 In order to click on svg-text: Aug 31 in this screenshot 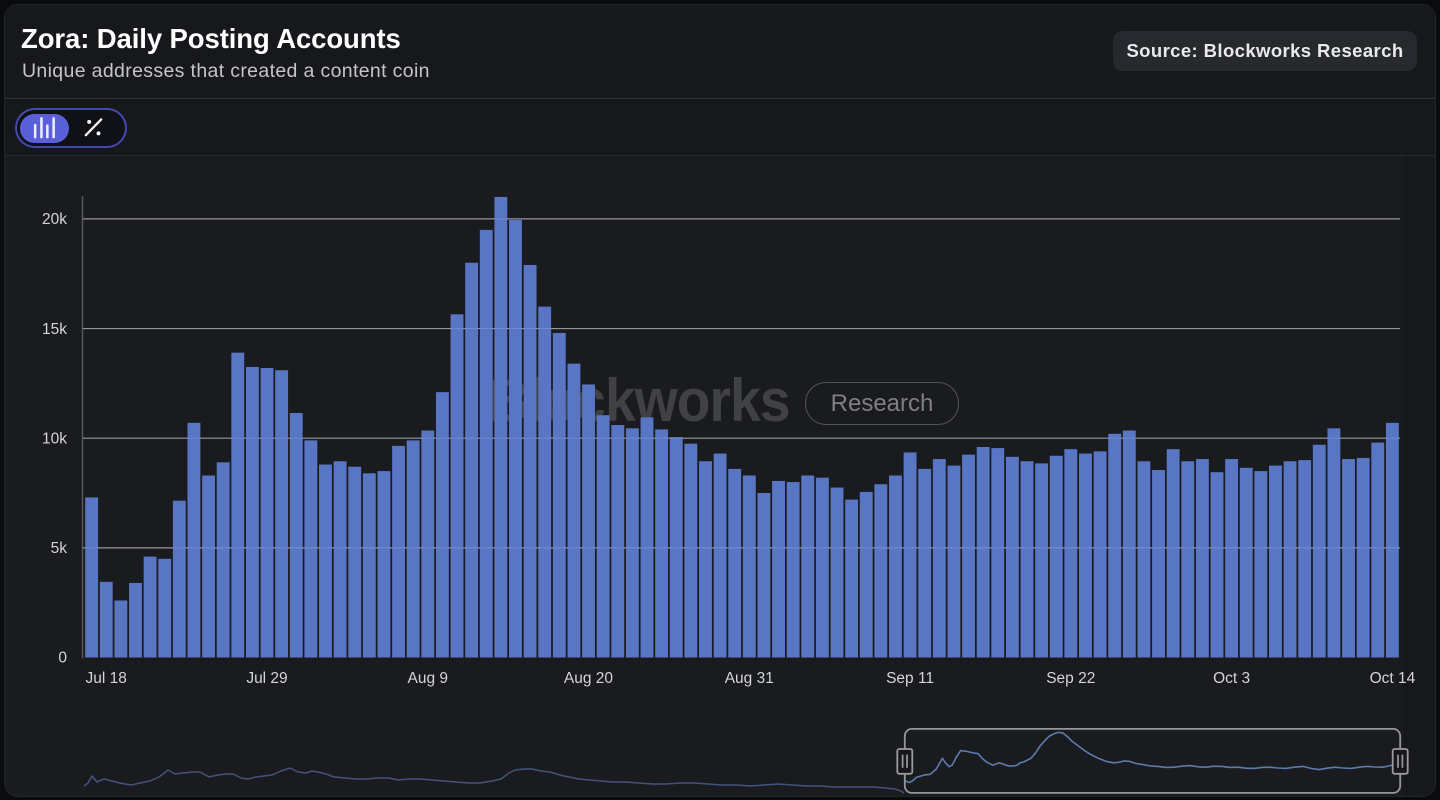, I will do `click(749, 678)`.